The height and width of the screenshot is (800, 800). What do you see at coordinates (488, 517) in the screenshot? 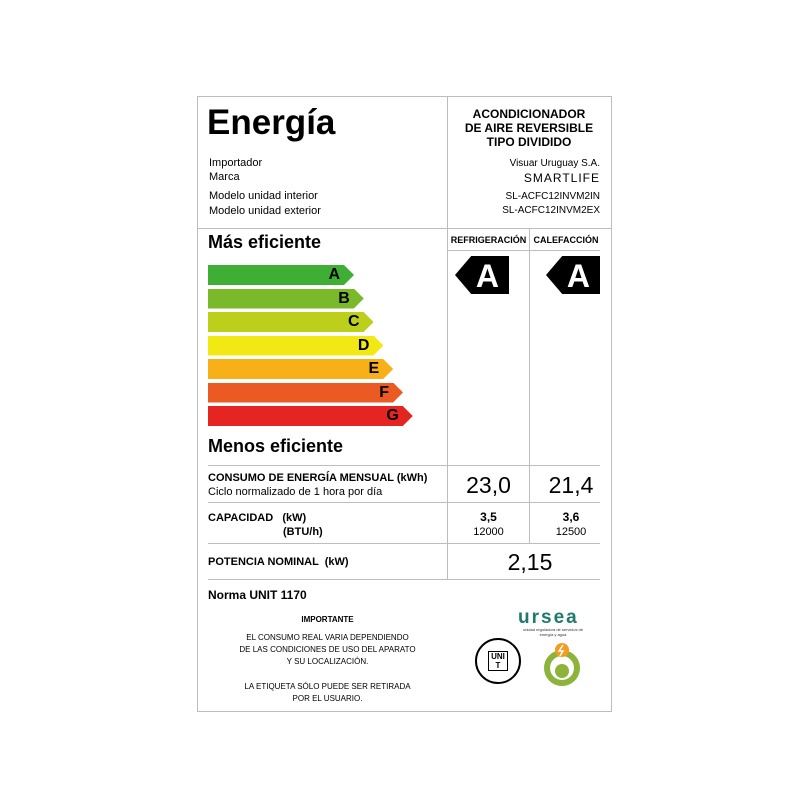
I see `cooling-capacity-kw: 3,5` at bounding box center [488, 517].